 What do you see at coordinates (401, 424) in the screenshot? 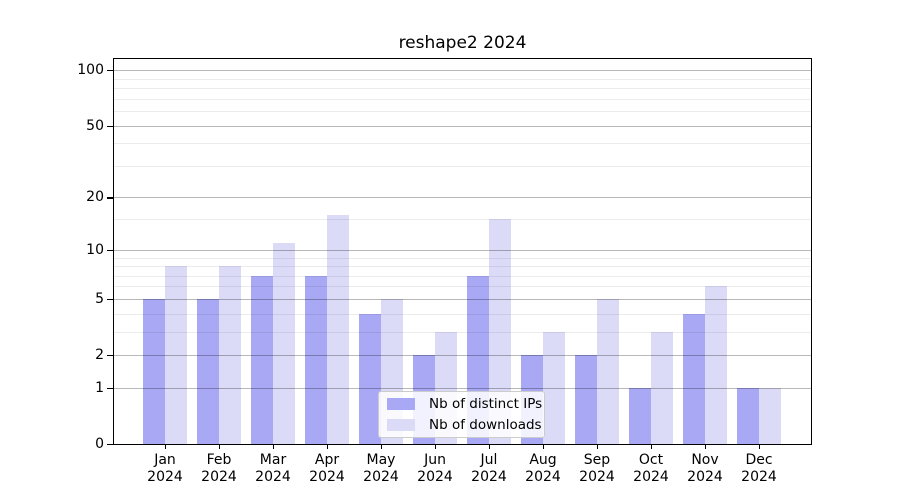
I see `legend-swatch-downloads` at bounding box center [401, 424].